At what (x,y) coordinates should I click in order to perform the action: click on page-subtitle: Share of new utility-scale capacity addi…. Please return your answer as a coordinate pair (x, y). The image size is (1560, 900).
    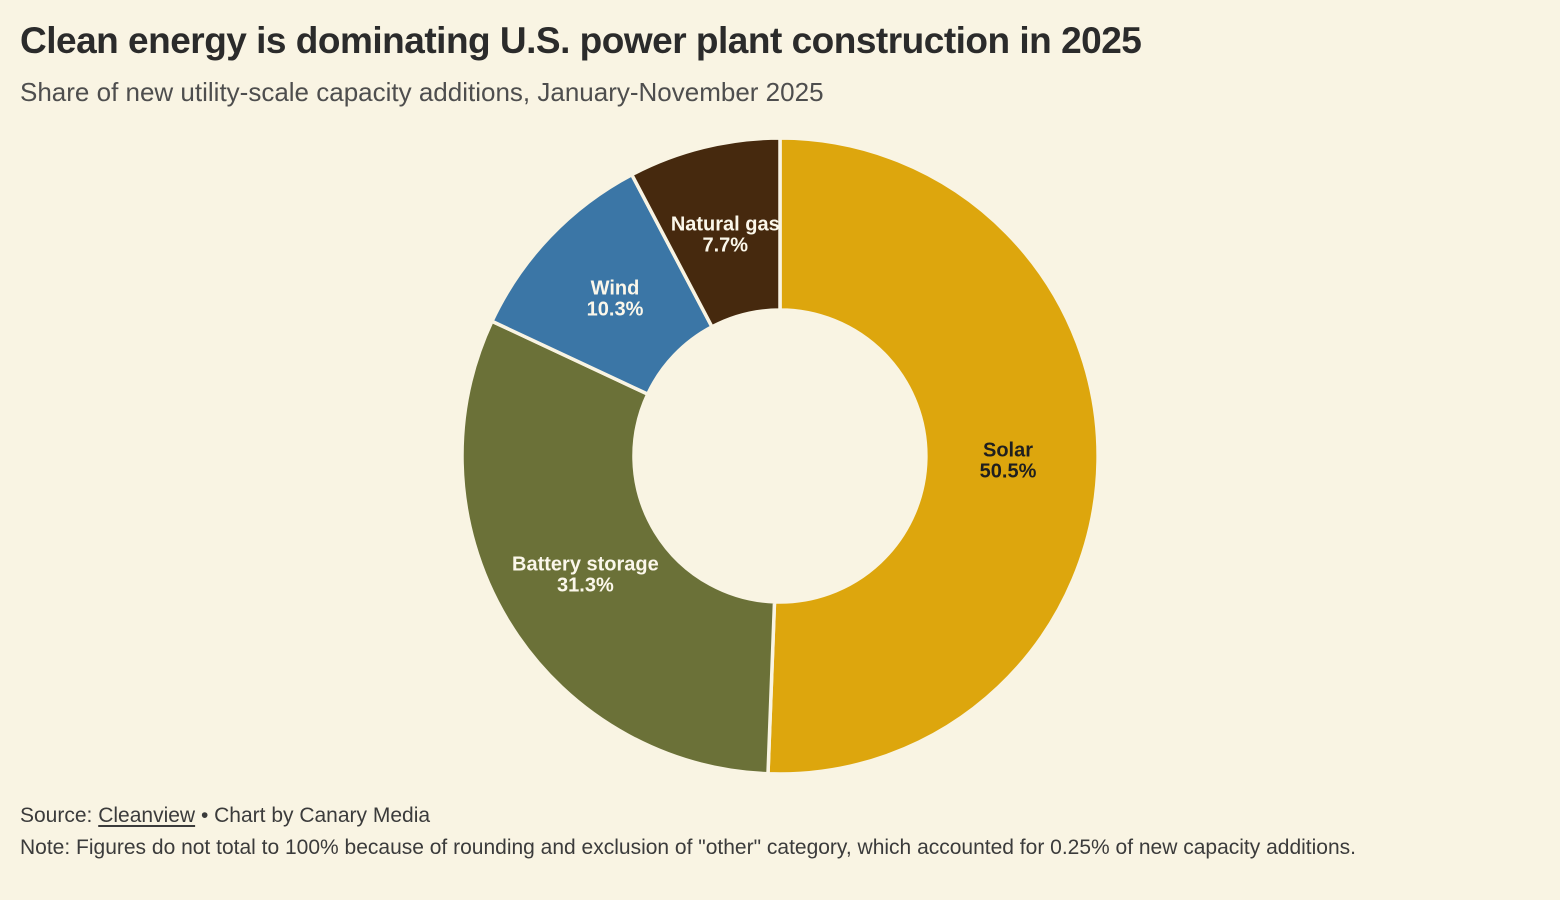
    Looking at the image, I should click on (422, 91).